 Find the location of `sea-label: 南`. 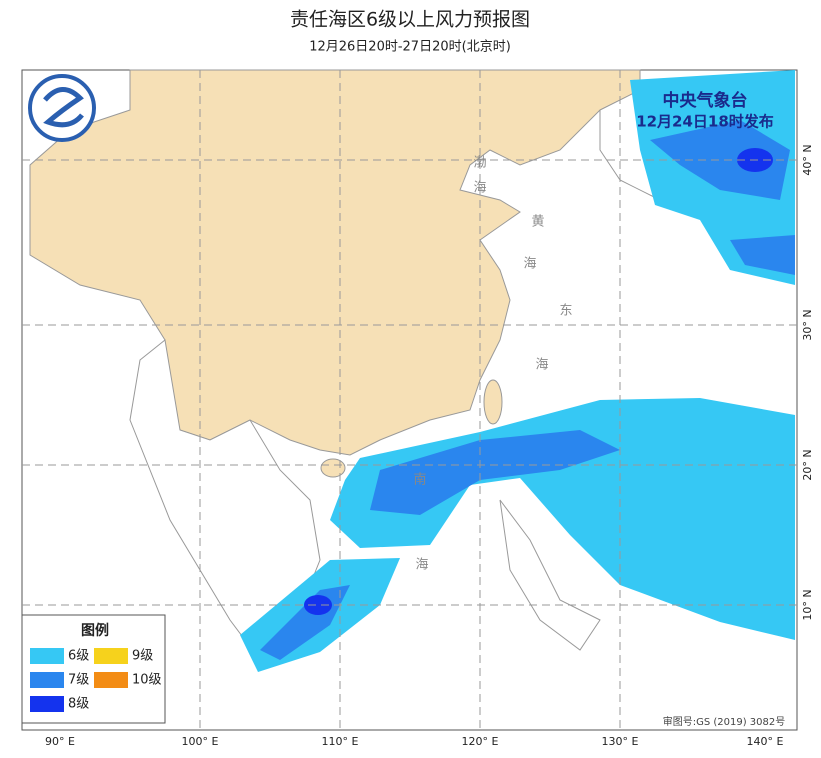

sea-label: 南 is located at coordinates (419, 480).